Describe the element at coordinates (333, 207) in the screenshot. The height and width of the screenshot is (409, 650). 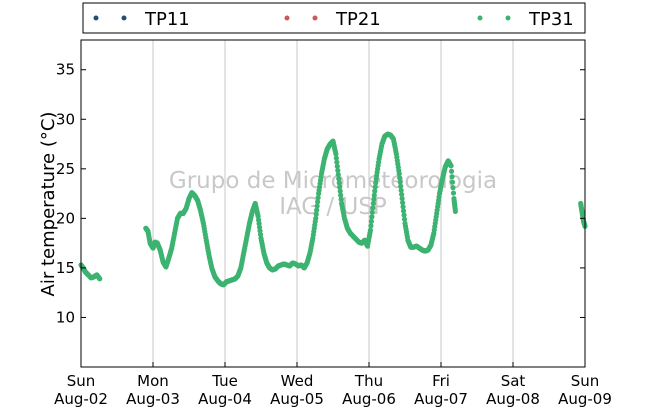
I see `watermark-line2: IAG / USP` at that location.